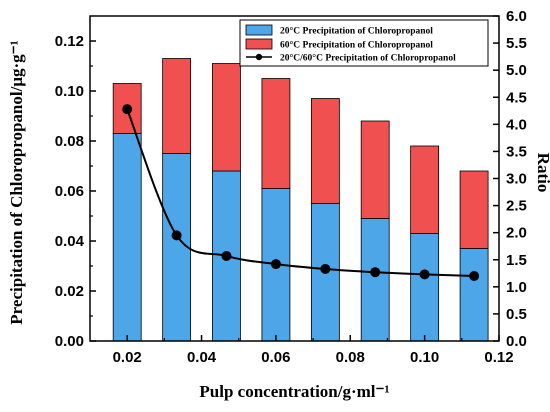 The height and width of the screenshot is (412, 550). I want to click on legend-marker-ratio, so click(259, 57).